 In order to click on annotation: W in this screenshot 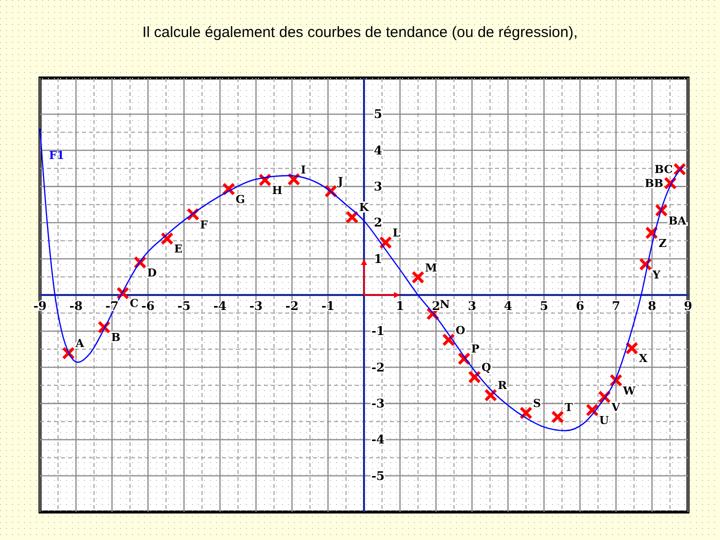, I will do `click(629, 391)`.